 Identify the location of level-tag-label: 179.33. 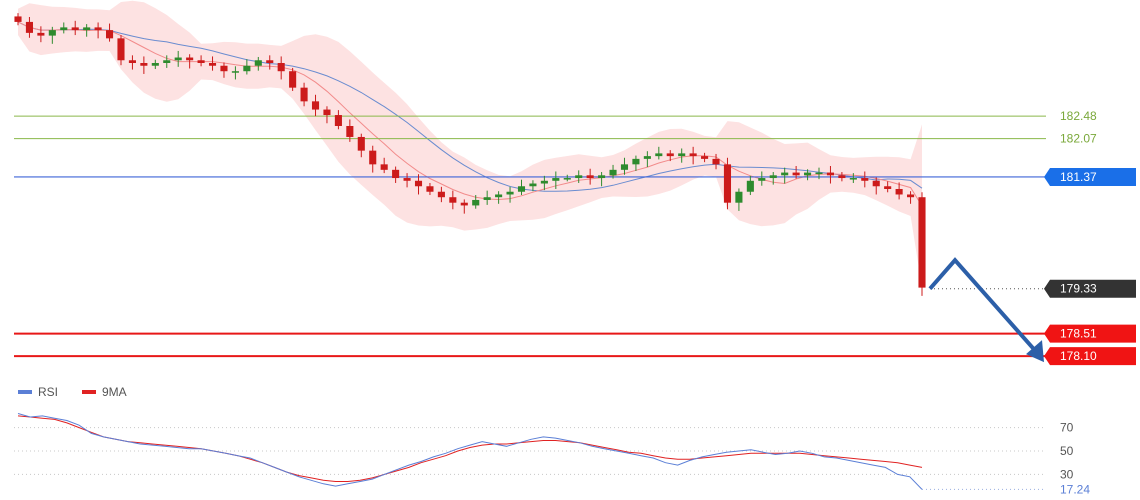
(1078, 289).